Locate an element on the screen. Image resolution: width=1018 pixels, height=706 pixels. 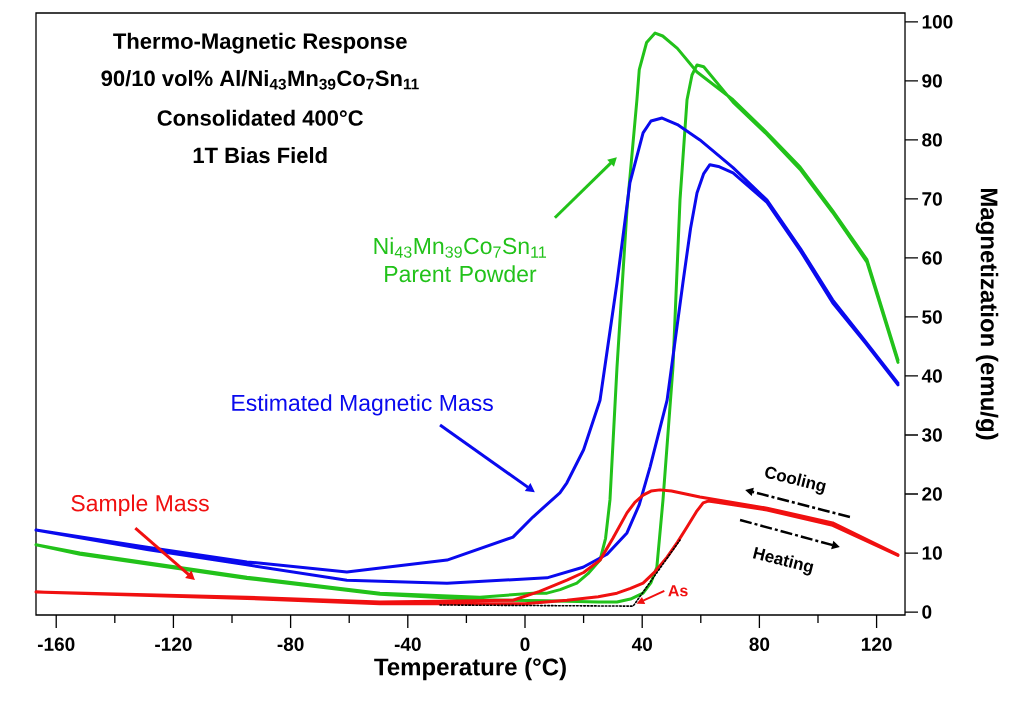
y-tick-label: 80 is located at coordinates (932, 140).